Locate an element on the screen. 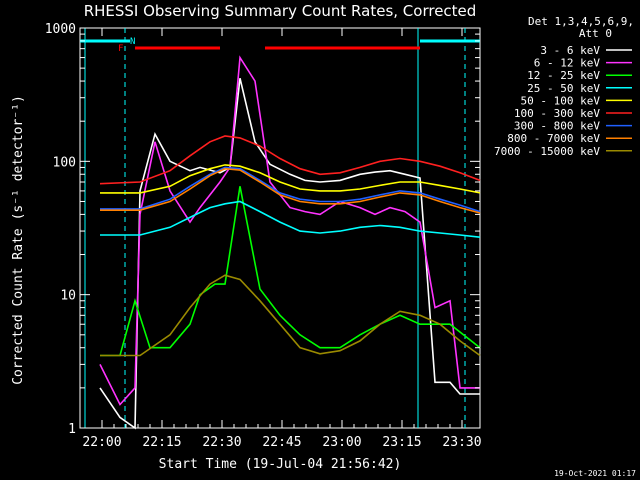  y-tick-label-1: 10 is located at coordinates (68, 296).